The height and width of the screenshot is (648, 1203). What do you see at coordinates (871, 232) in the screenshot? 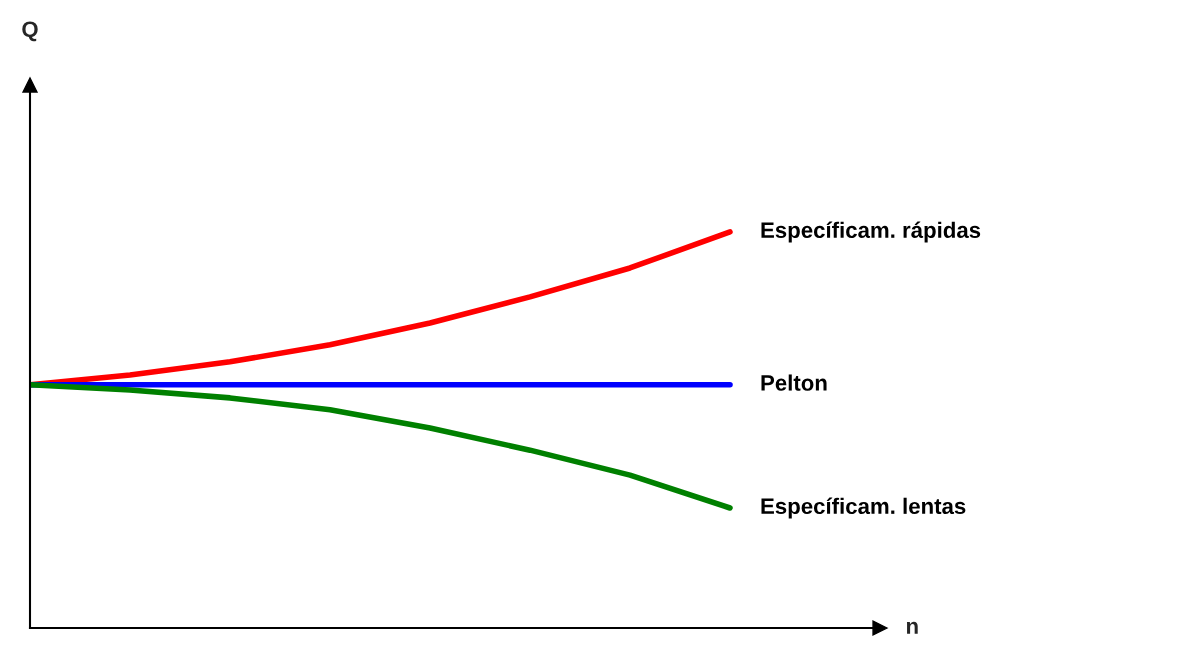
I see `series-label: Específicam. rápidas` at bounding box center [871, 232].